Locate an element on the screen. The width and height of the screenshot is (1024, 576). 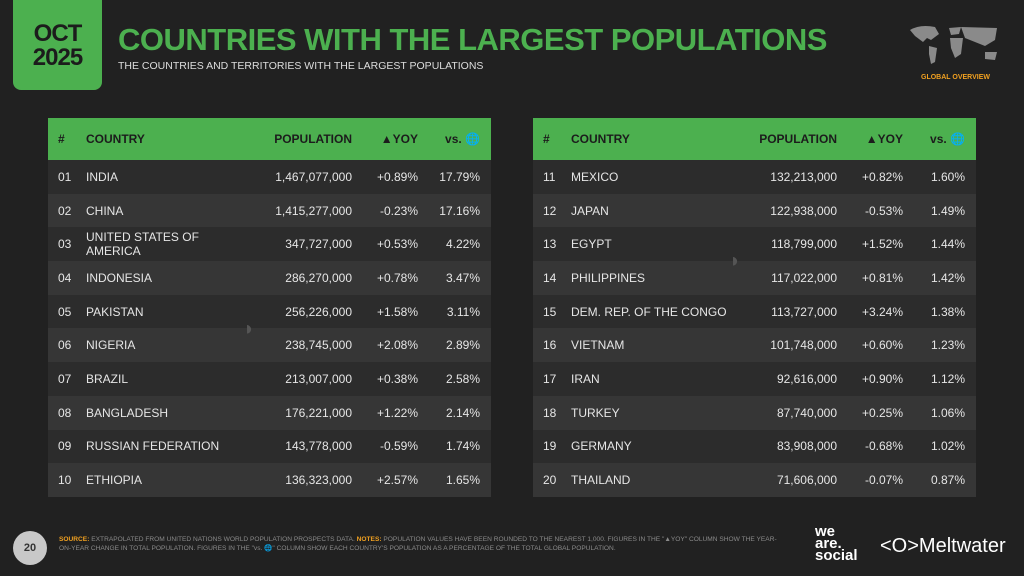
cell-country: PAKISTAN is located at coordinates (115, 311).